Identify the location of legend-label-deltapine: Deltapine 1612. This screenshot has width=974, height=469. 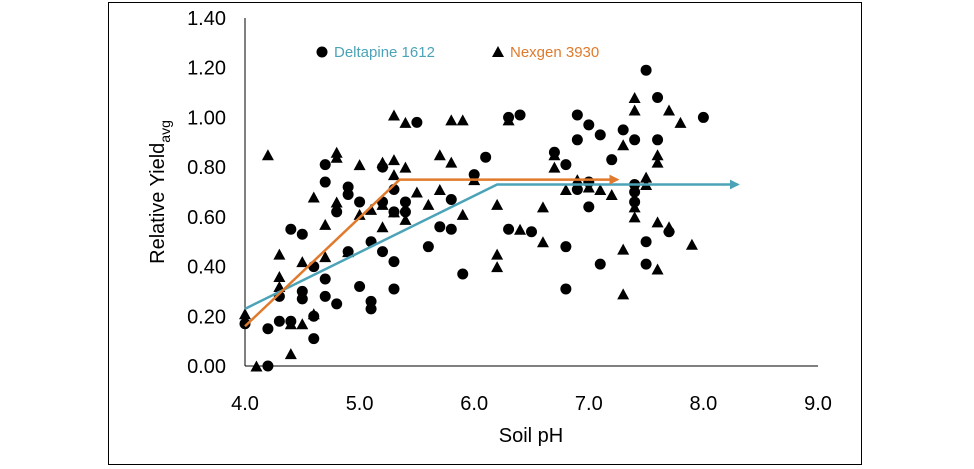
(384, 52).